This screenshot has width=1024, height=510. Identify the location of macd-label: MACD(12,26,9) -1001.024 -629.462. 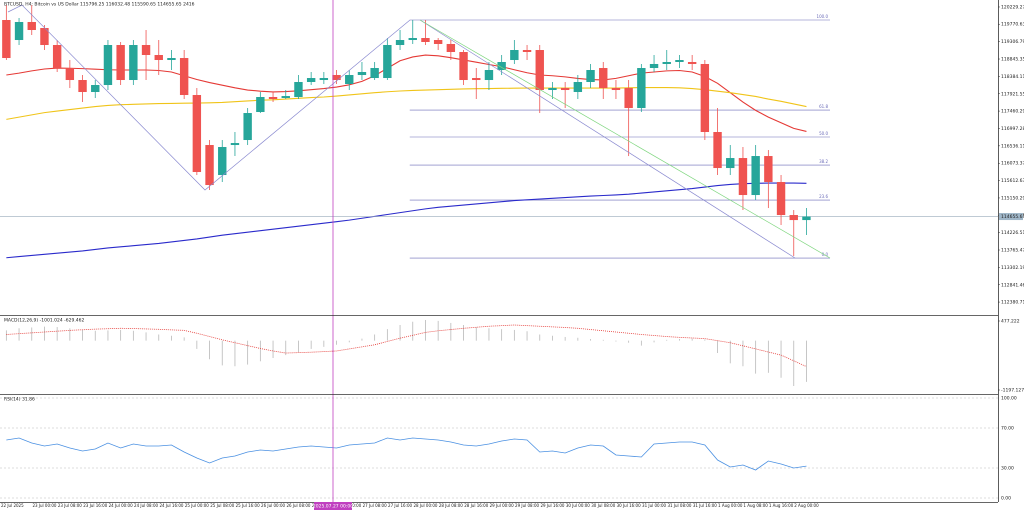
(44, 321).